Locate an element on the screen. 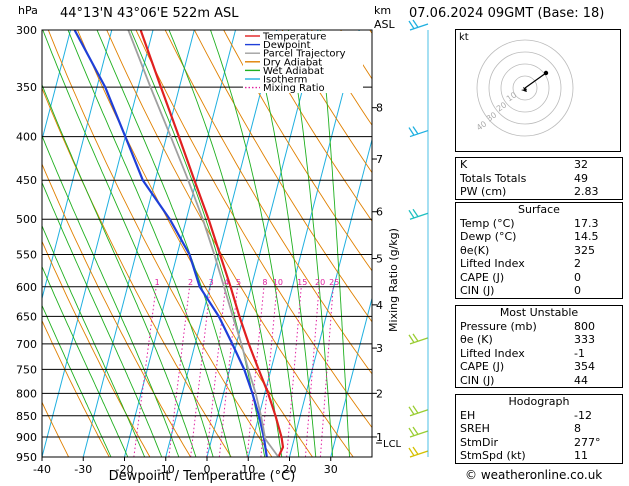 This screenshot has width=629, height=486. most-unstable-title: Most Unstable is located at coordinates (539, 312).